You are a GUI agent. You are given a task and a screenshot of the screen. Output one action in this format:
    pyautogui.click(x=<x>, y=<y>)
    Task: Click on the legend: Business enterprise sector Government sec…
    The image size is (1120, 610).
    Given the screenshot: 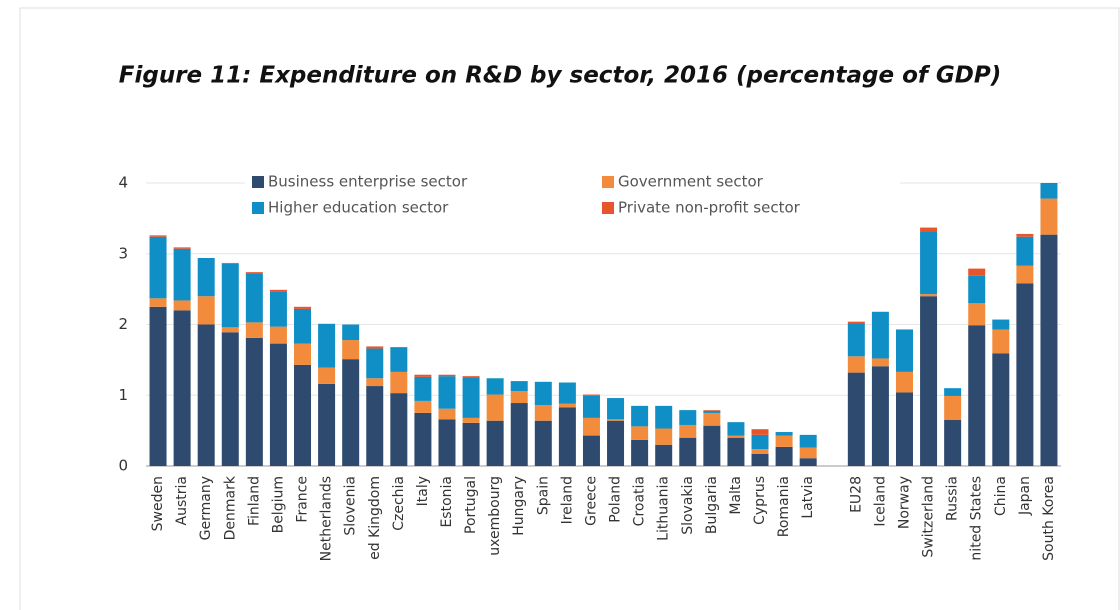 What is the action you would take?
    pyautogui.click(x=572, y=194)
    